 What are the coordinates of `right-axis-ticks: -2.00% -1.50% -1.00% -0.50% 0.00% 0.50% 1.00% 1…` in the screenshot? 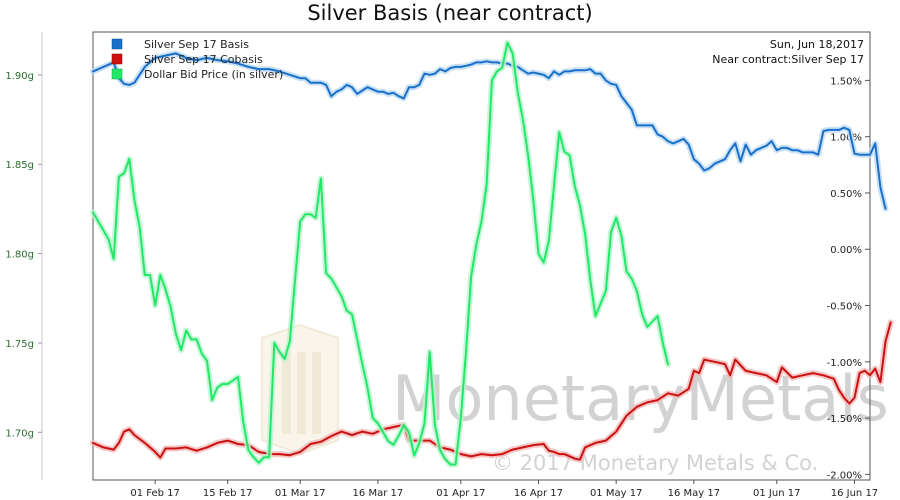 It's located at (848, 278).